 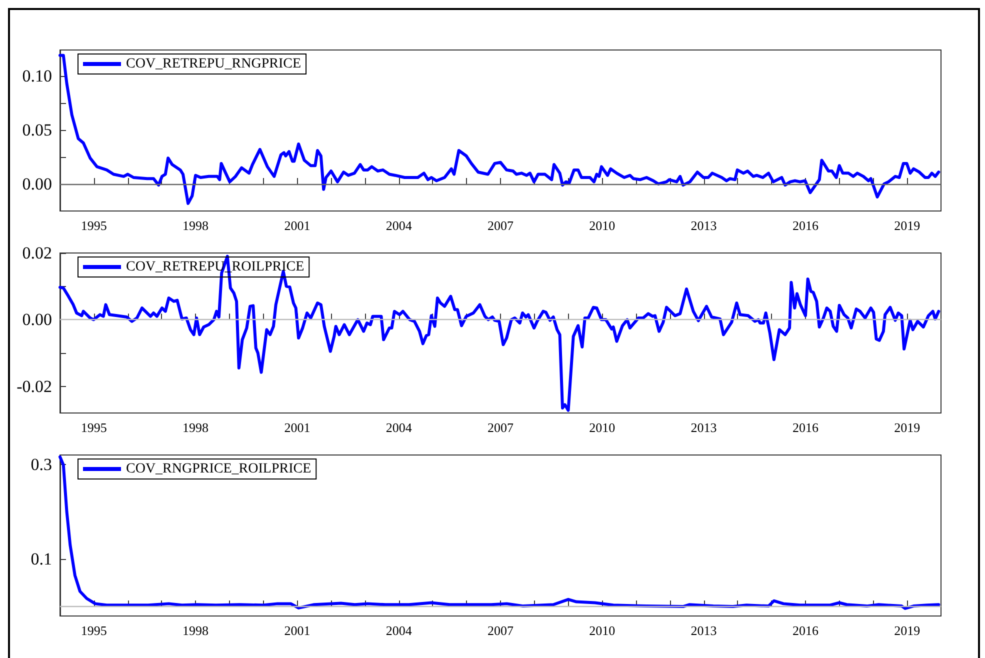 What do you see at coordinates (41, 464) in the screenshot?
I see `y-tick-label: 0.3` at bounding box center [41, 464].